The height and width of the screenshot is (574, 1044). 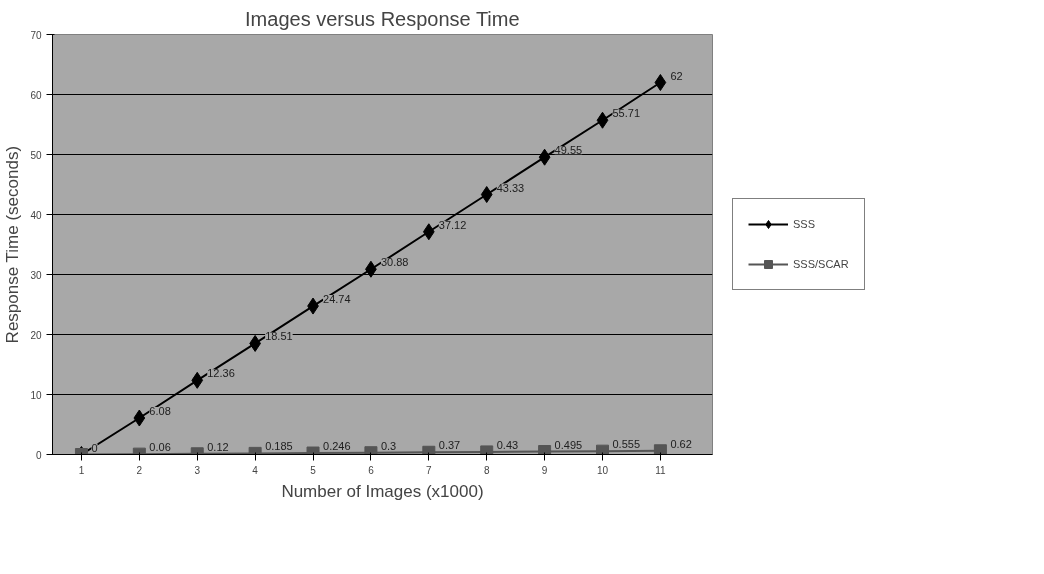 I want to click on data-label: 0, so click(x=94, y=447).